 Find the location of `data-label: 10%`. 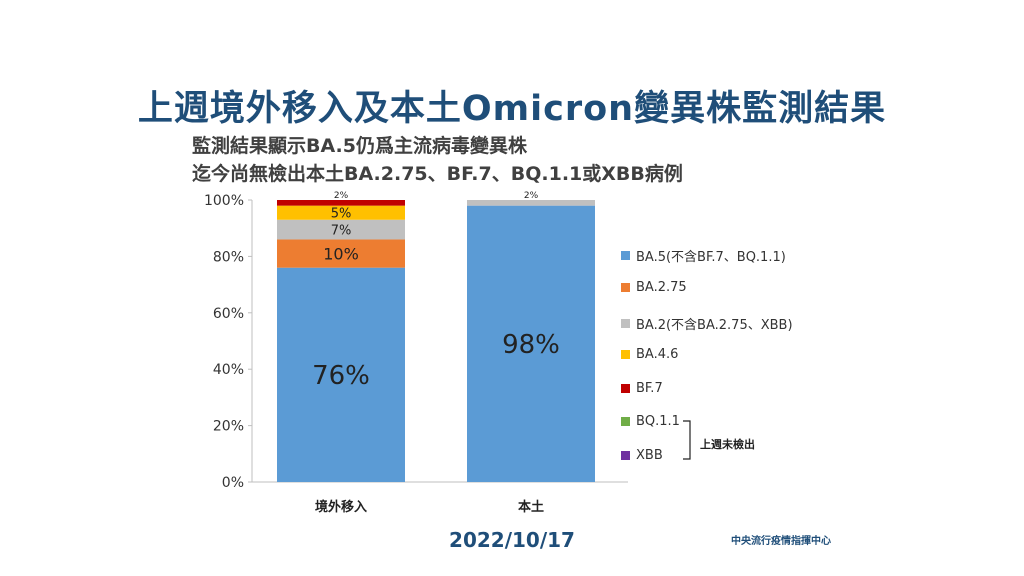

data-label: 10% is located at coordinates (341, 253).